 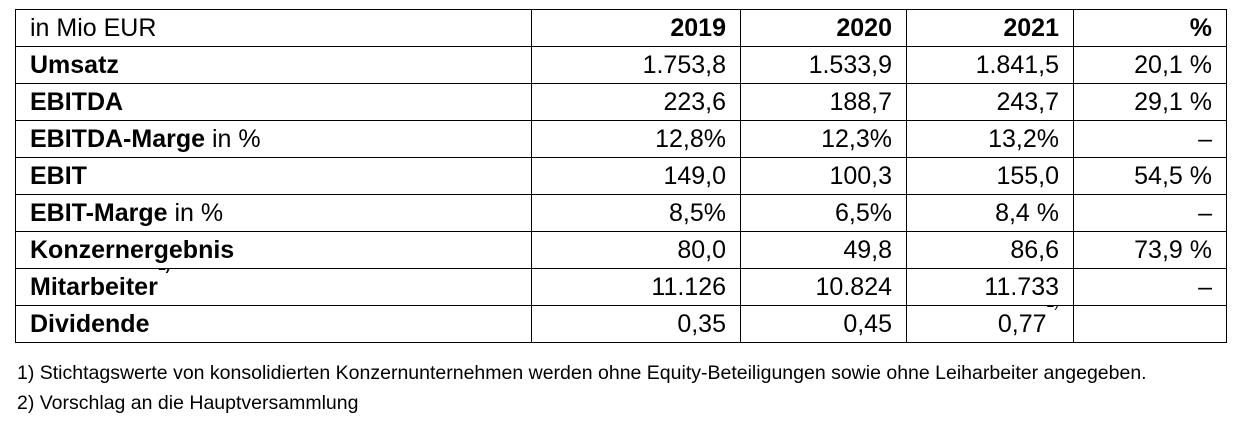 What do you see at coordinates (990, 65) in the screenshot?
I see `value-2021: 1.841,5` at bounding box center [990, 65].